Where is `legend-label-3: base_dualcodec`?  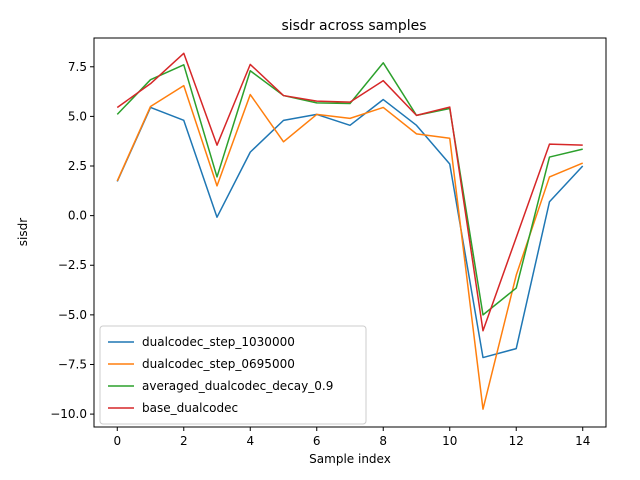
legend-label-3: base_dualcodec is located at coordinates (190, 408).